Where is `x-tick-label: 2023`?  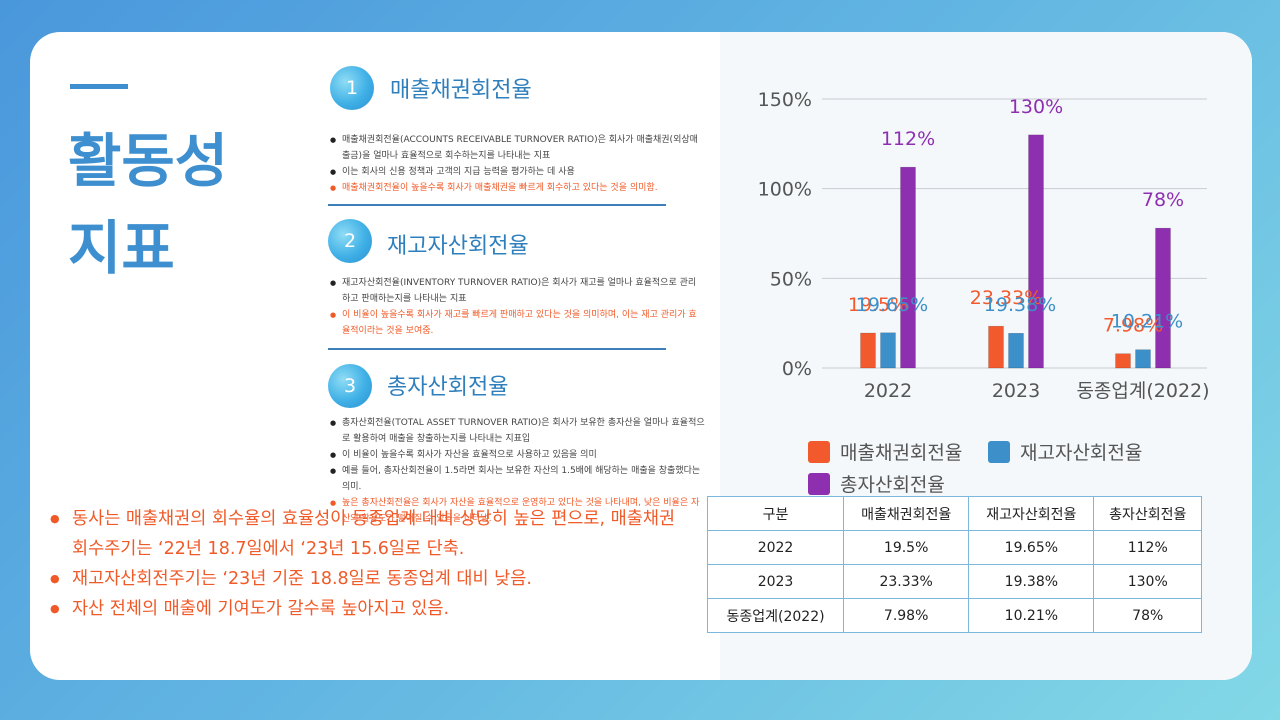
x-tick-label: 2023 is located at coordinates (1016, 391).